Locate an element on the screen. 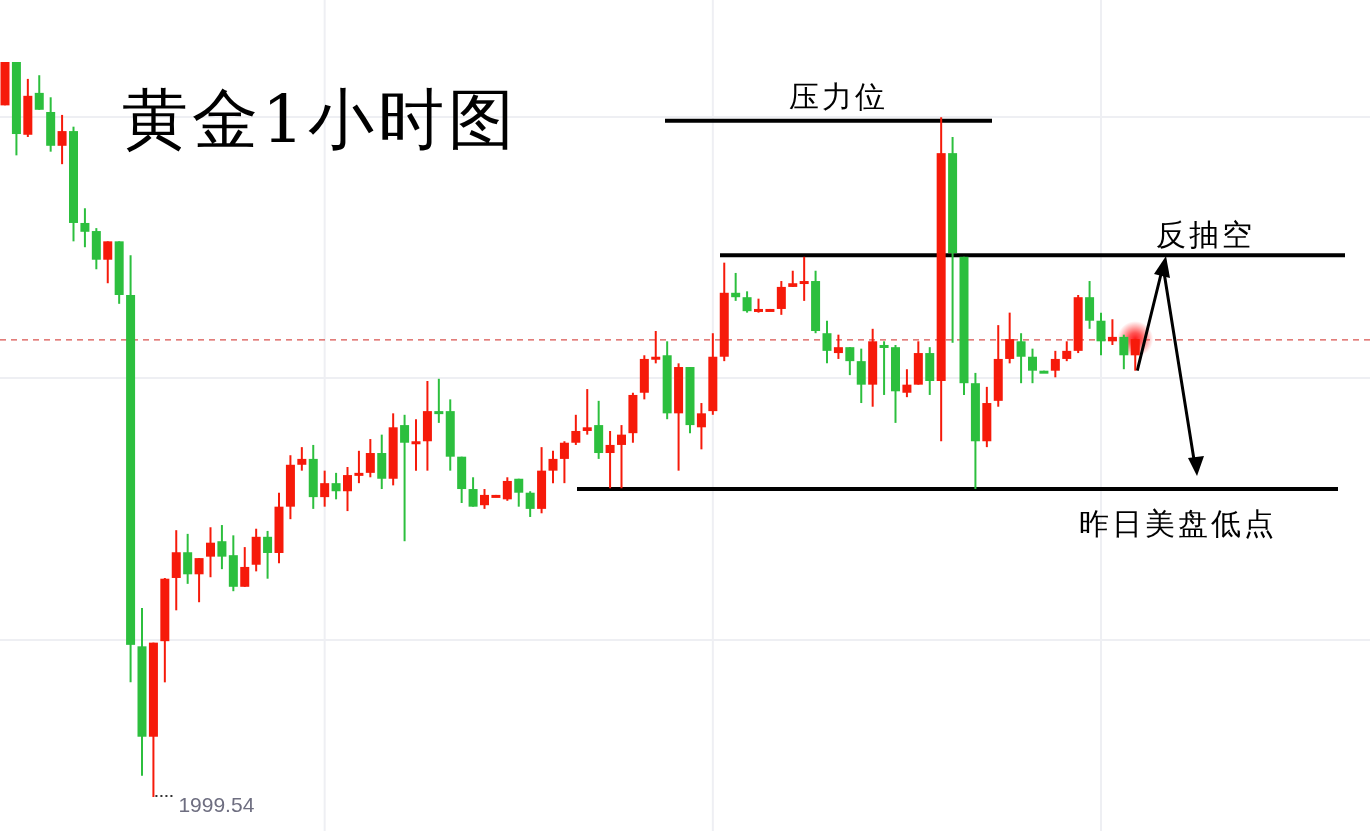 Image resolution: width=1370 pixels, height=831 pixels. legend-label: 昨日美盘低点 is located at coordinates (1178, 524).